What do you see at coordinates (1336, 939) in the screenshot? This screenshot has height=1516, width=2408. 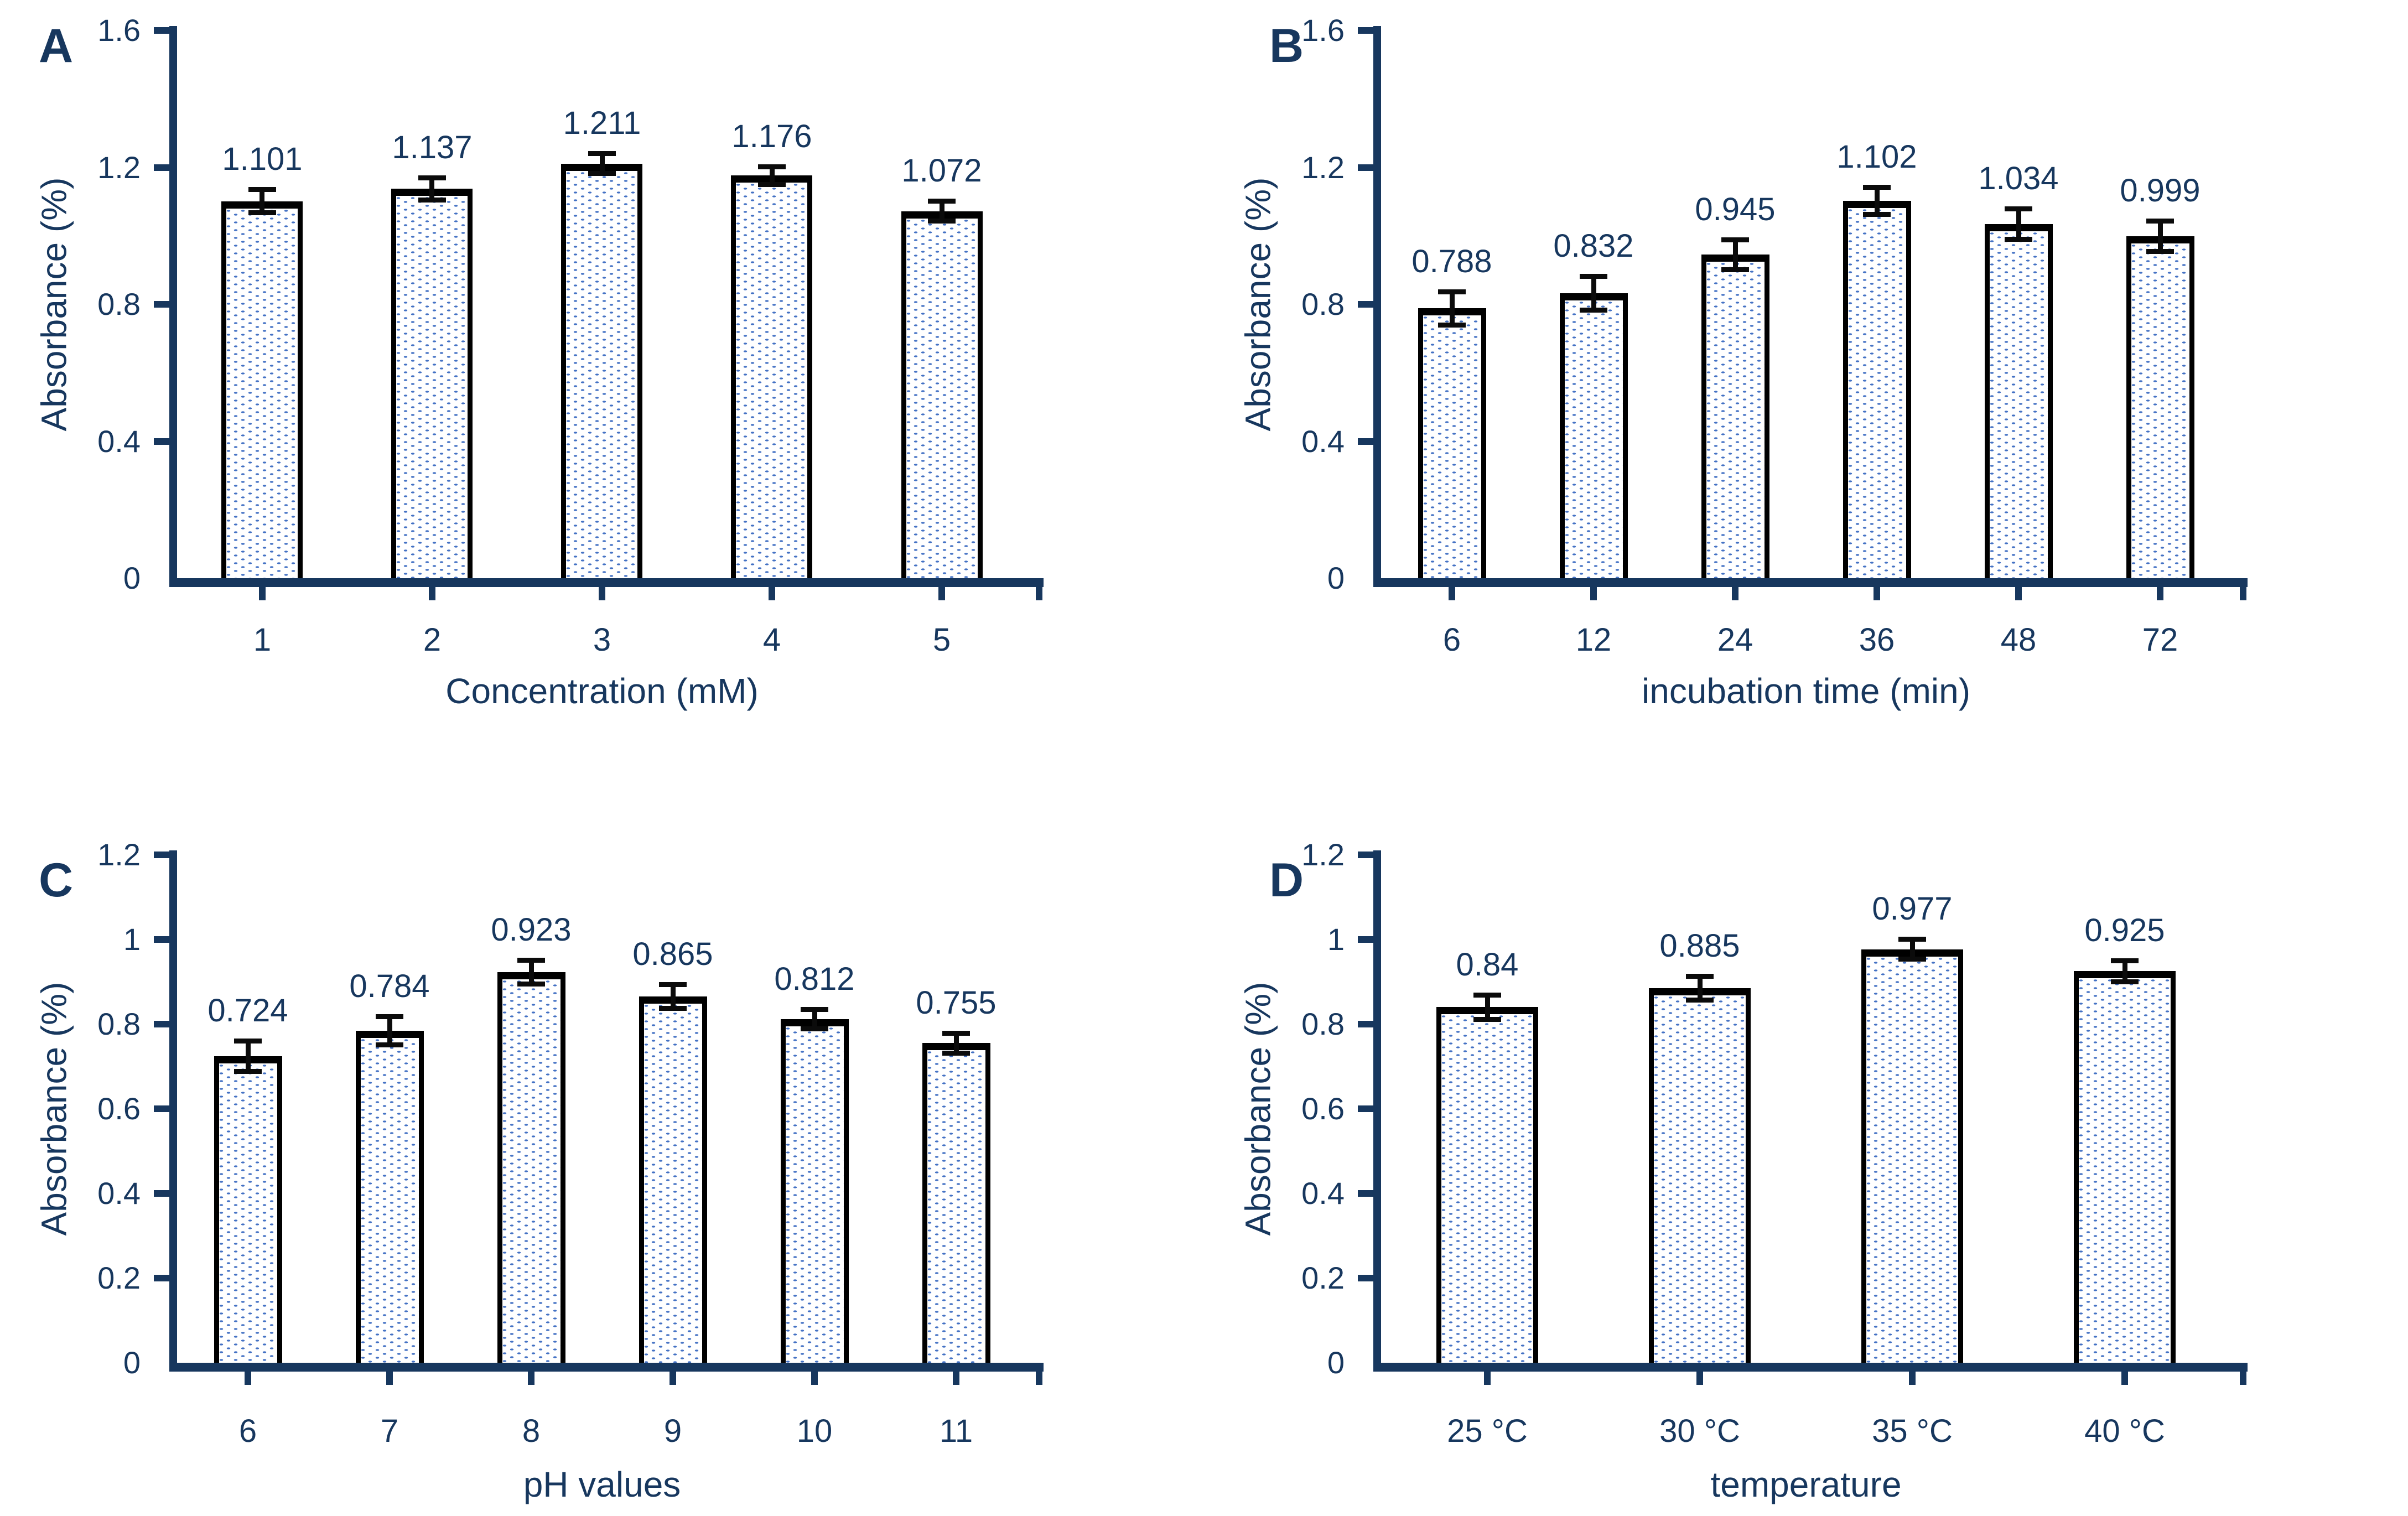 I see `y-tick-label: 1` at bounding box center [1336, 939].